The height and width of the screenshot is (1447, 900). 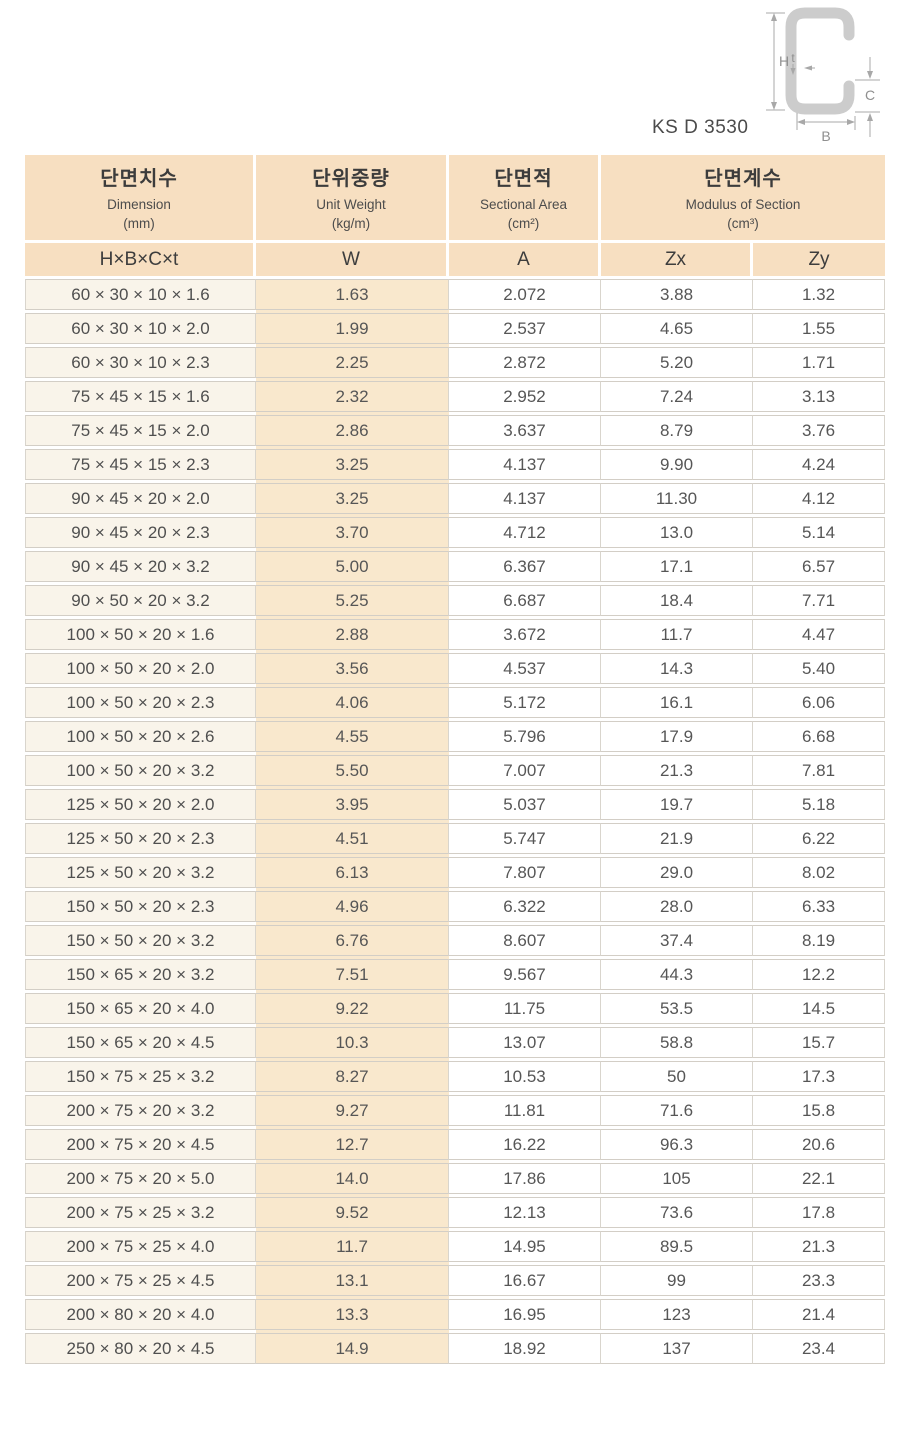 What do you see at coordinates (525, 259) in the screenshot?
I see `subheader-a: A` at bounding box center [525, 259].